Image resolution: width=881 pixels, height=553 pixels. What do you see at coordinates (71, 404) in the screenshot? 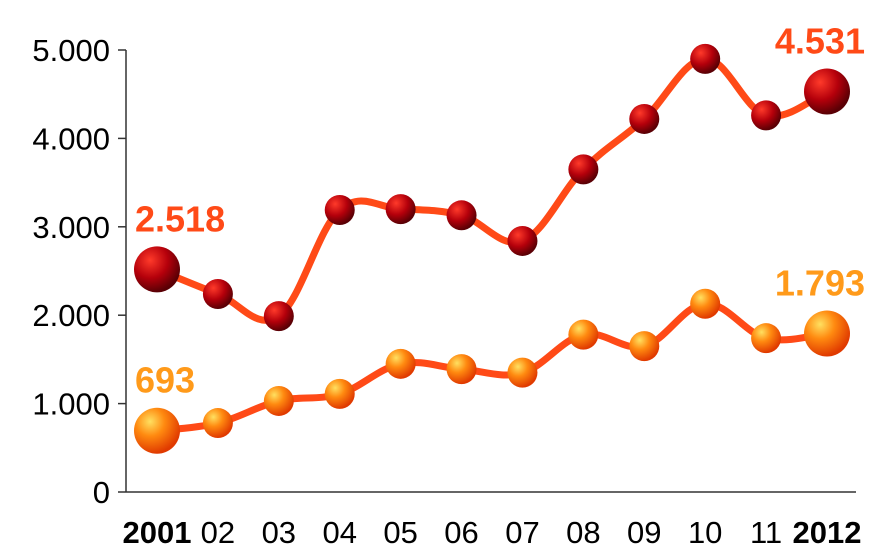
I see `y-tick-label: 1.000` at bounding box center [71, 404].